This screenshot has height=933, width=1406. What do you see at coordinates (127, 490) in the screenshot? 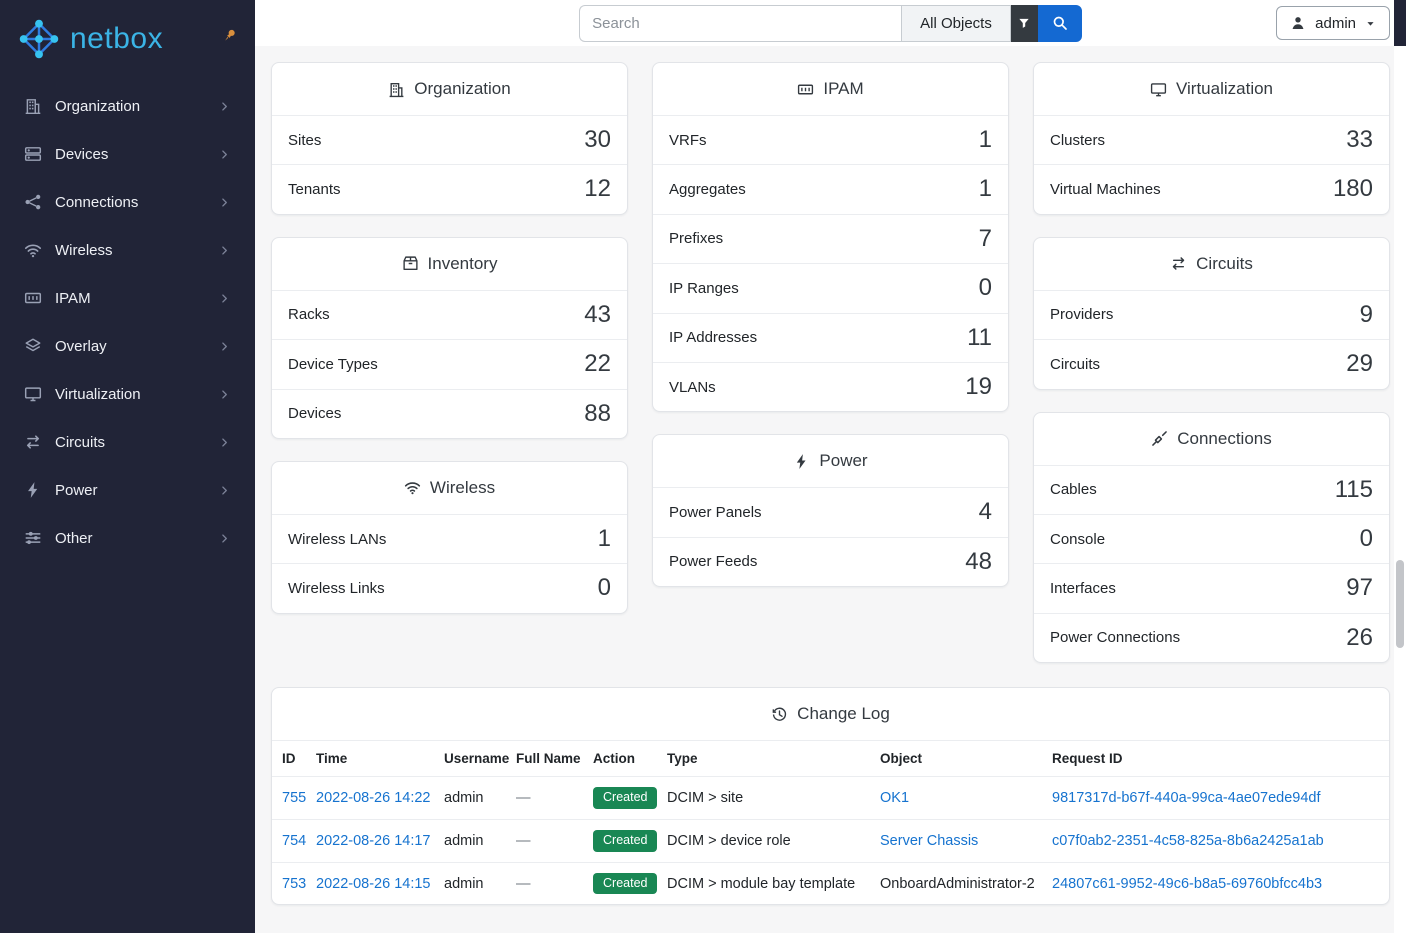
I see `sidebar-item-power: Power` at bounding box center [127, 490].